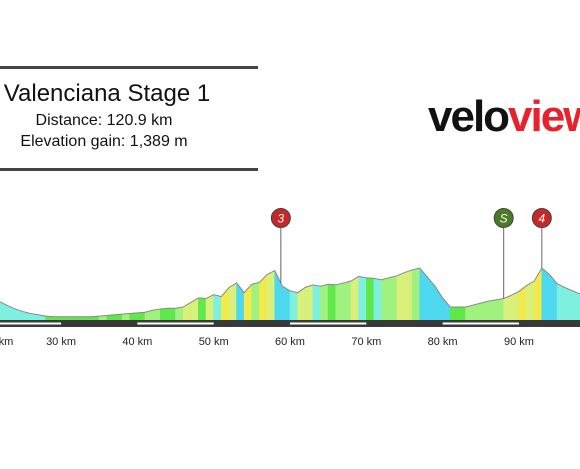 The height and width of the screenshot is (469, 580). Describe the element at coordinates (366, 342) in the screenshot. I see `x-tick-label: 70 km` at that location.